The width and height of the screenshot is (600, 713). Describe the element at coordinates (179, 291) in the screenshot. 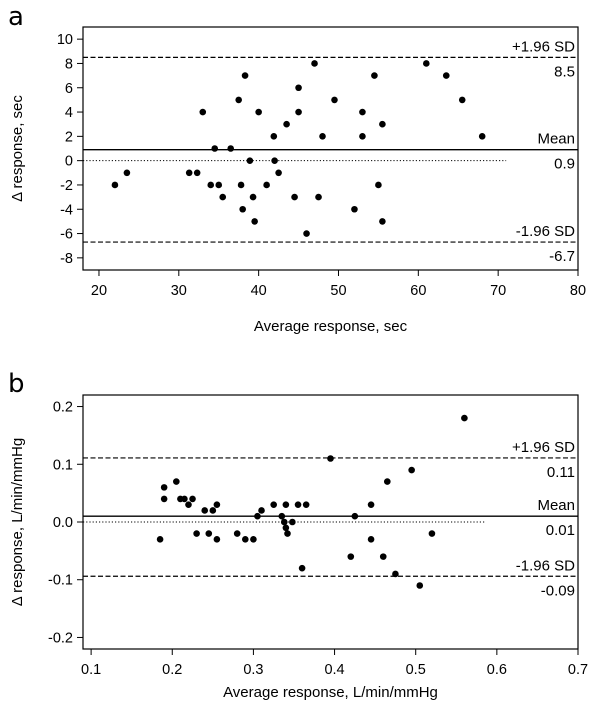

I see `x-tick-label: 30` at that location.